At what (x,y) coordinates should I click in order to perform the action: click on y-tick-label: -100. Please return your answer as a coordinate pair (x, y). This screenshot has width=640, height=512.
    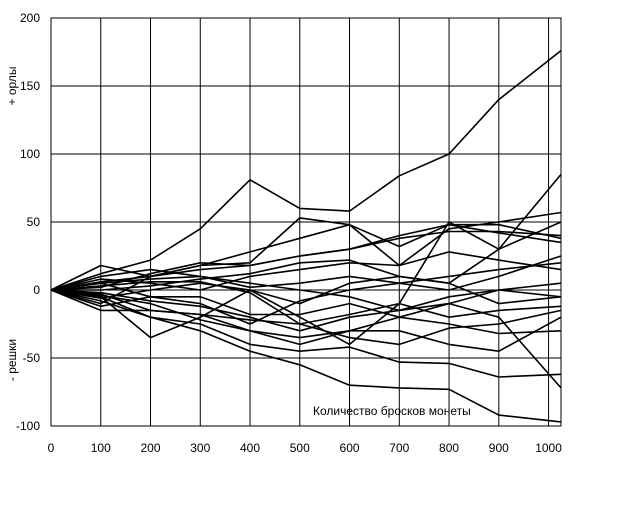
    Looking at the image, I should click on (28, 426).